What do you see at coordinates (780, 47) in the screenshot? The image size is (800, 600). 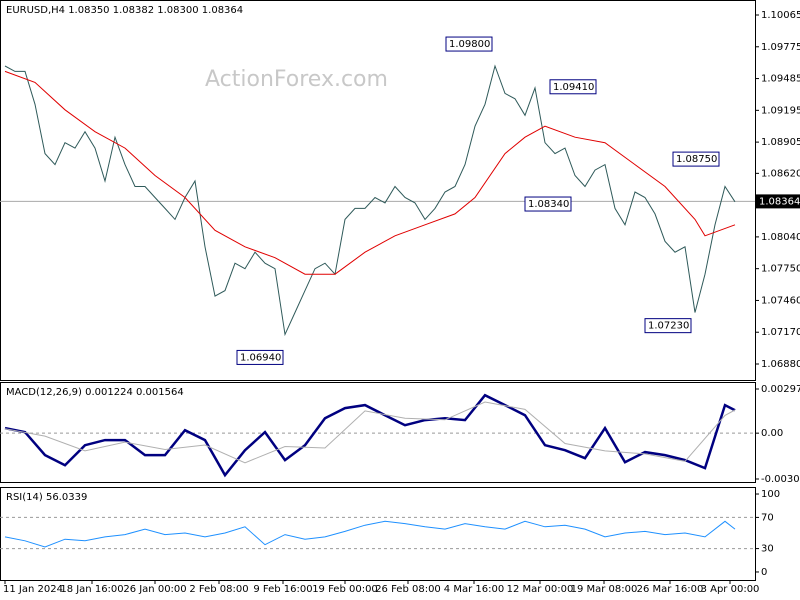 I see `y-tick-label: 1.09775` at bounding box center [780, 47].